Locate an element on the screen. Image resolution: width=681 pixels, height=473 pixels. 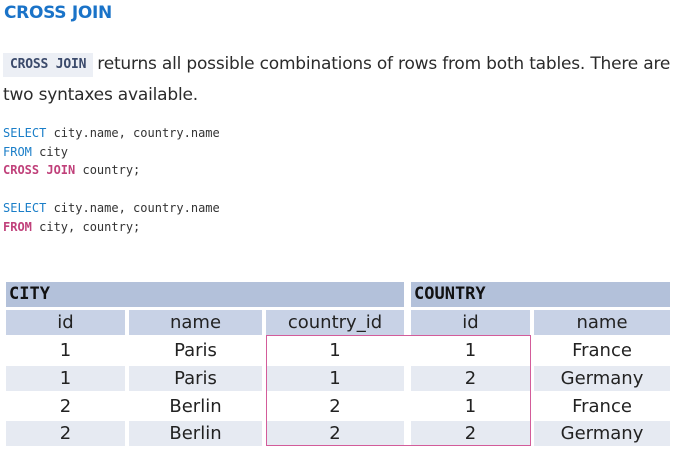
join-highlight-box is located at coordinates (398, 390).